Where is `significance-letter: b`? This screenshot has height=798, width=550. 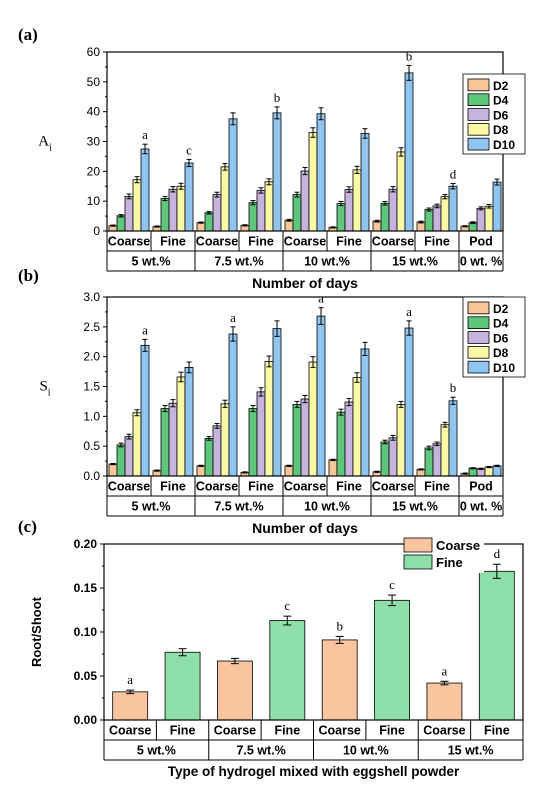 significance-letter: b is located at coordinates (277, 97).